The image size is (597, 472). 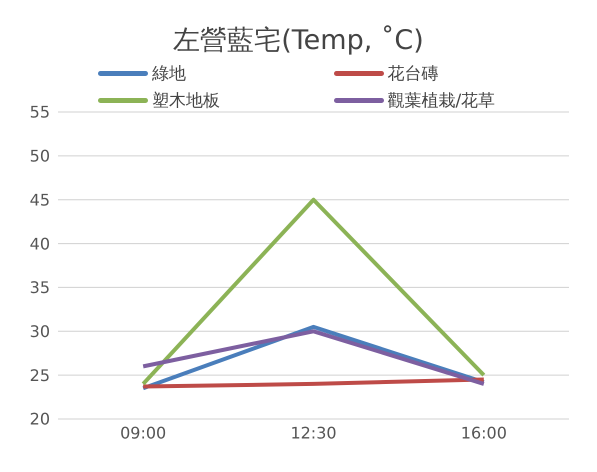 I want to click on legend-label: 花台磚, so click(x=413, y=74).